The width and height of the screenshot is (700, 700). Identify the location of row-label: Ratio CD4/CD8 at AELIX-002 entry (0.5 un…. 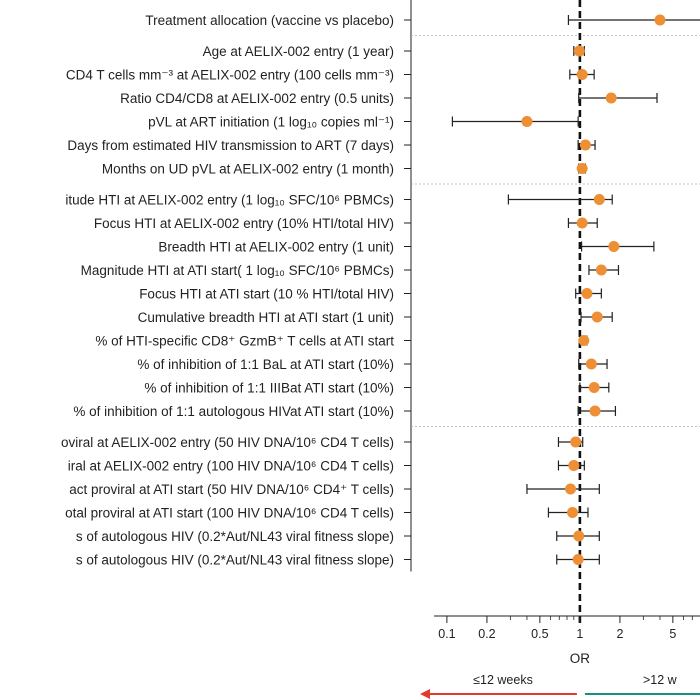
(257, 98).